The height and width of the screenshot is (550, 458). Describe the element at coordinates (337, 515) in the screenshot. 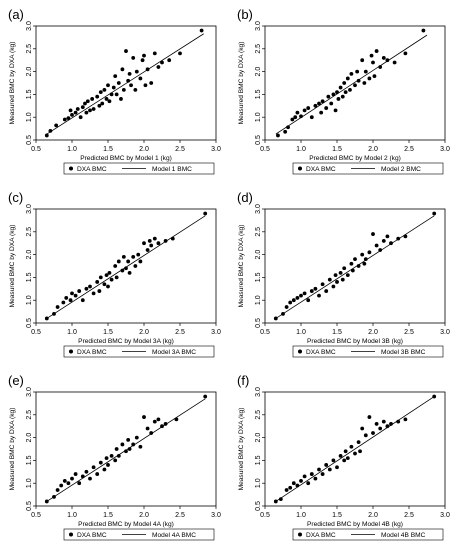

I see `x-tick-label: 1.5` at that location.